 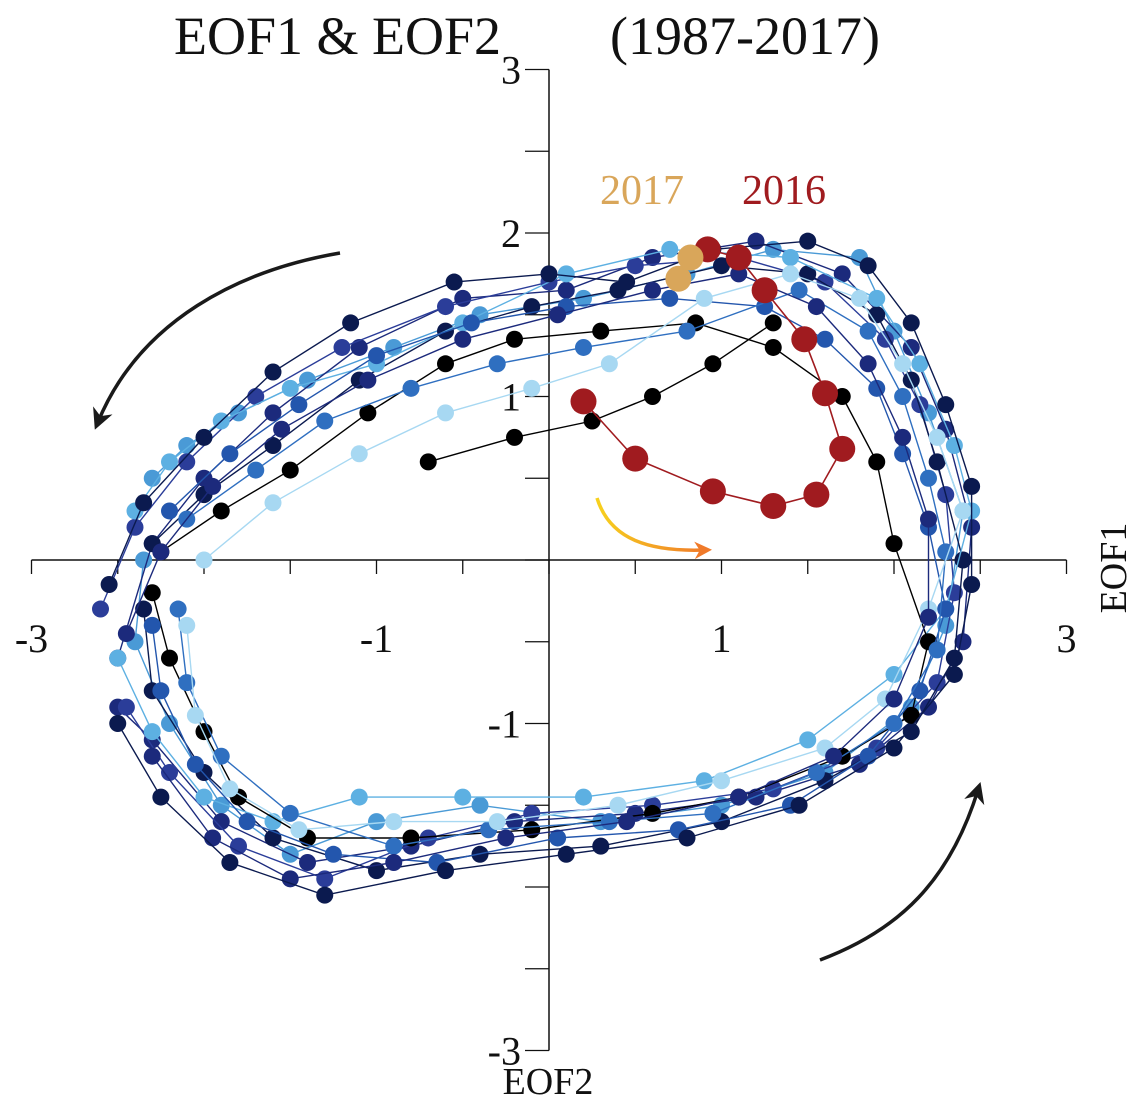 What do you see at coordinates (504, 1051) in the screenshot?
I see `y-tick-label: -3` at bounding box center [504, 1051].